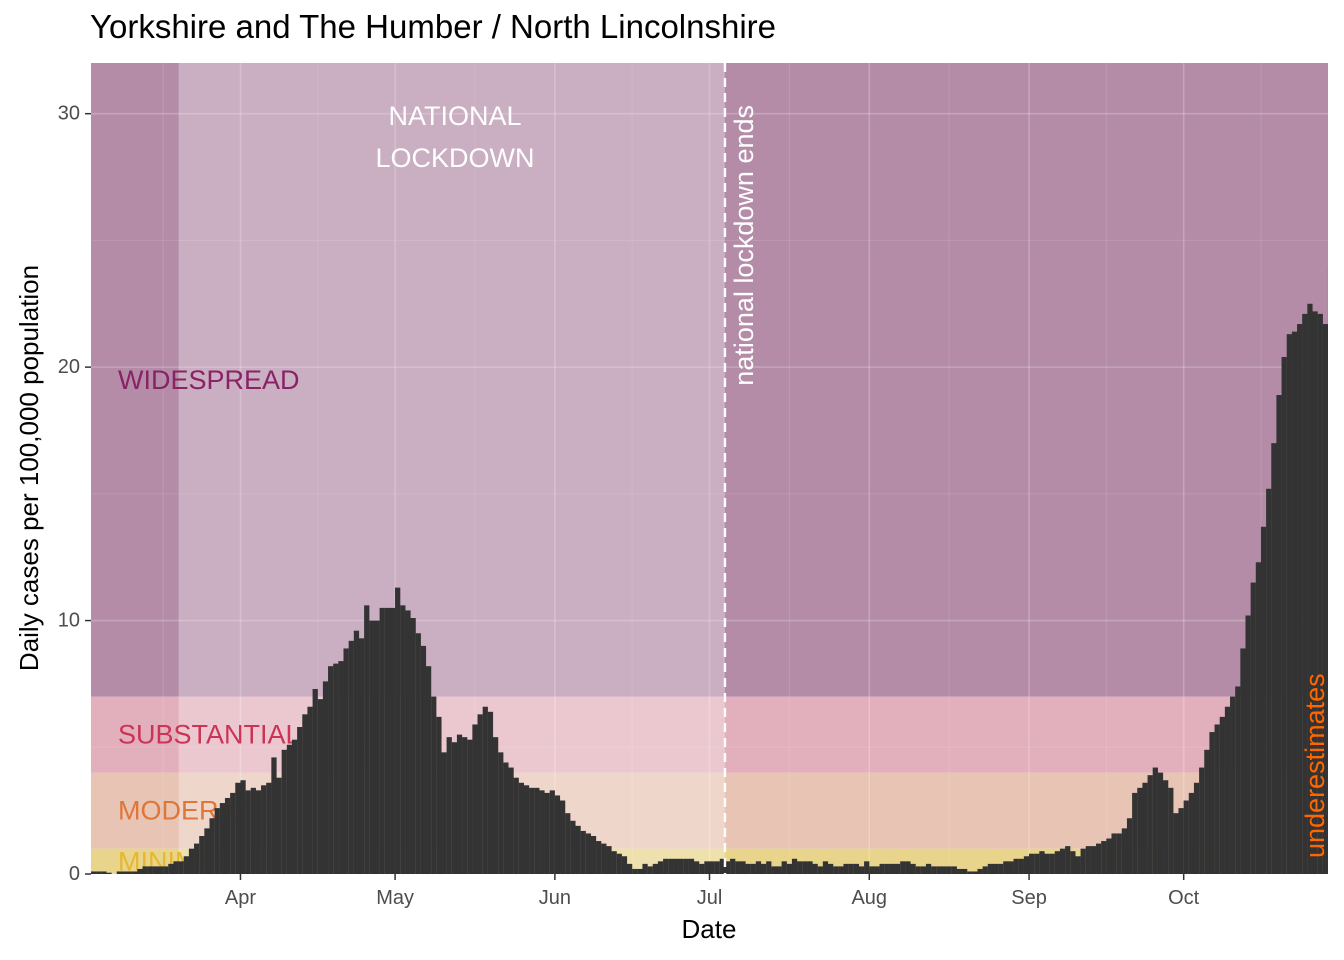 The height and width of the screenshot is (960, 1344). What do you see at coordinates (709, 929) in the screenshot?
I see `x-axis-title: Date` at bounding box center [709, 929].